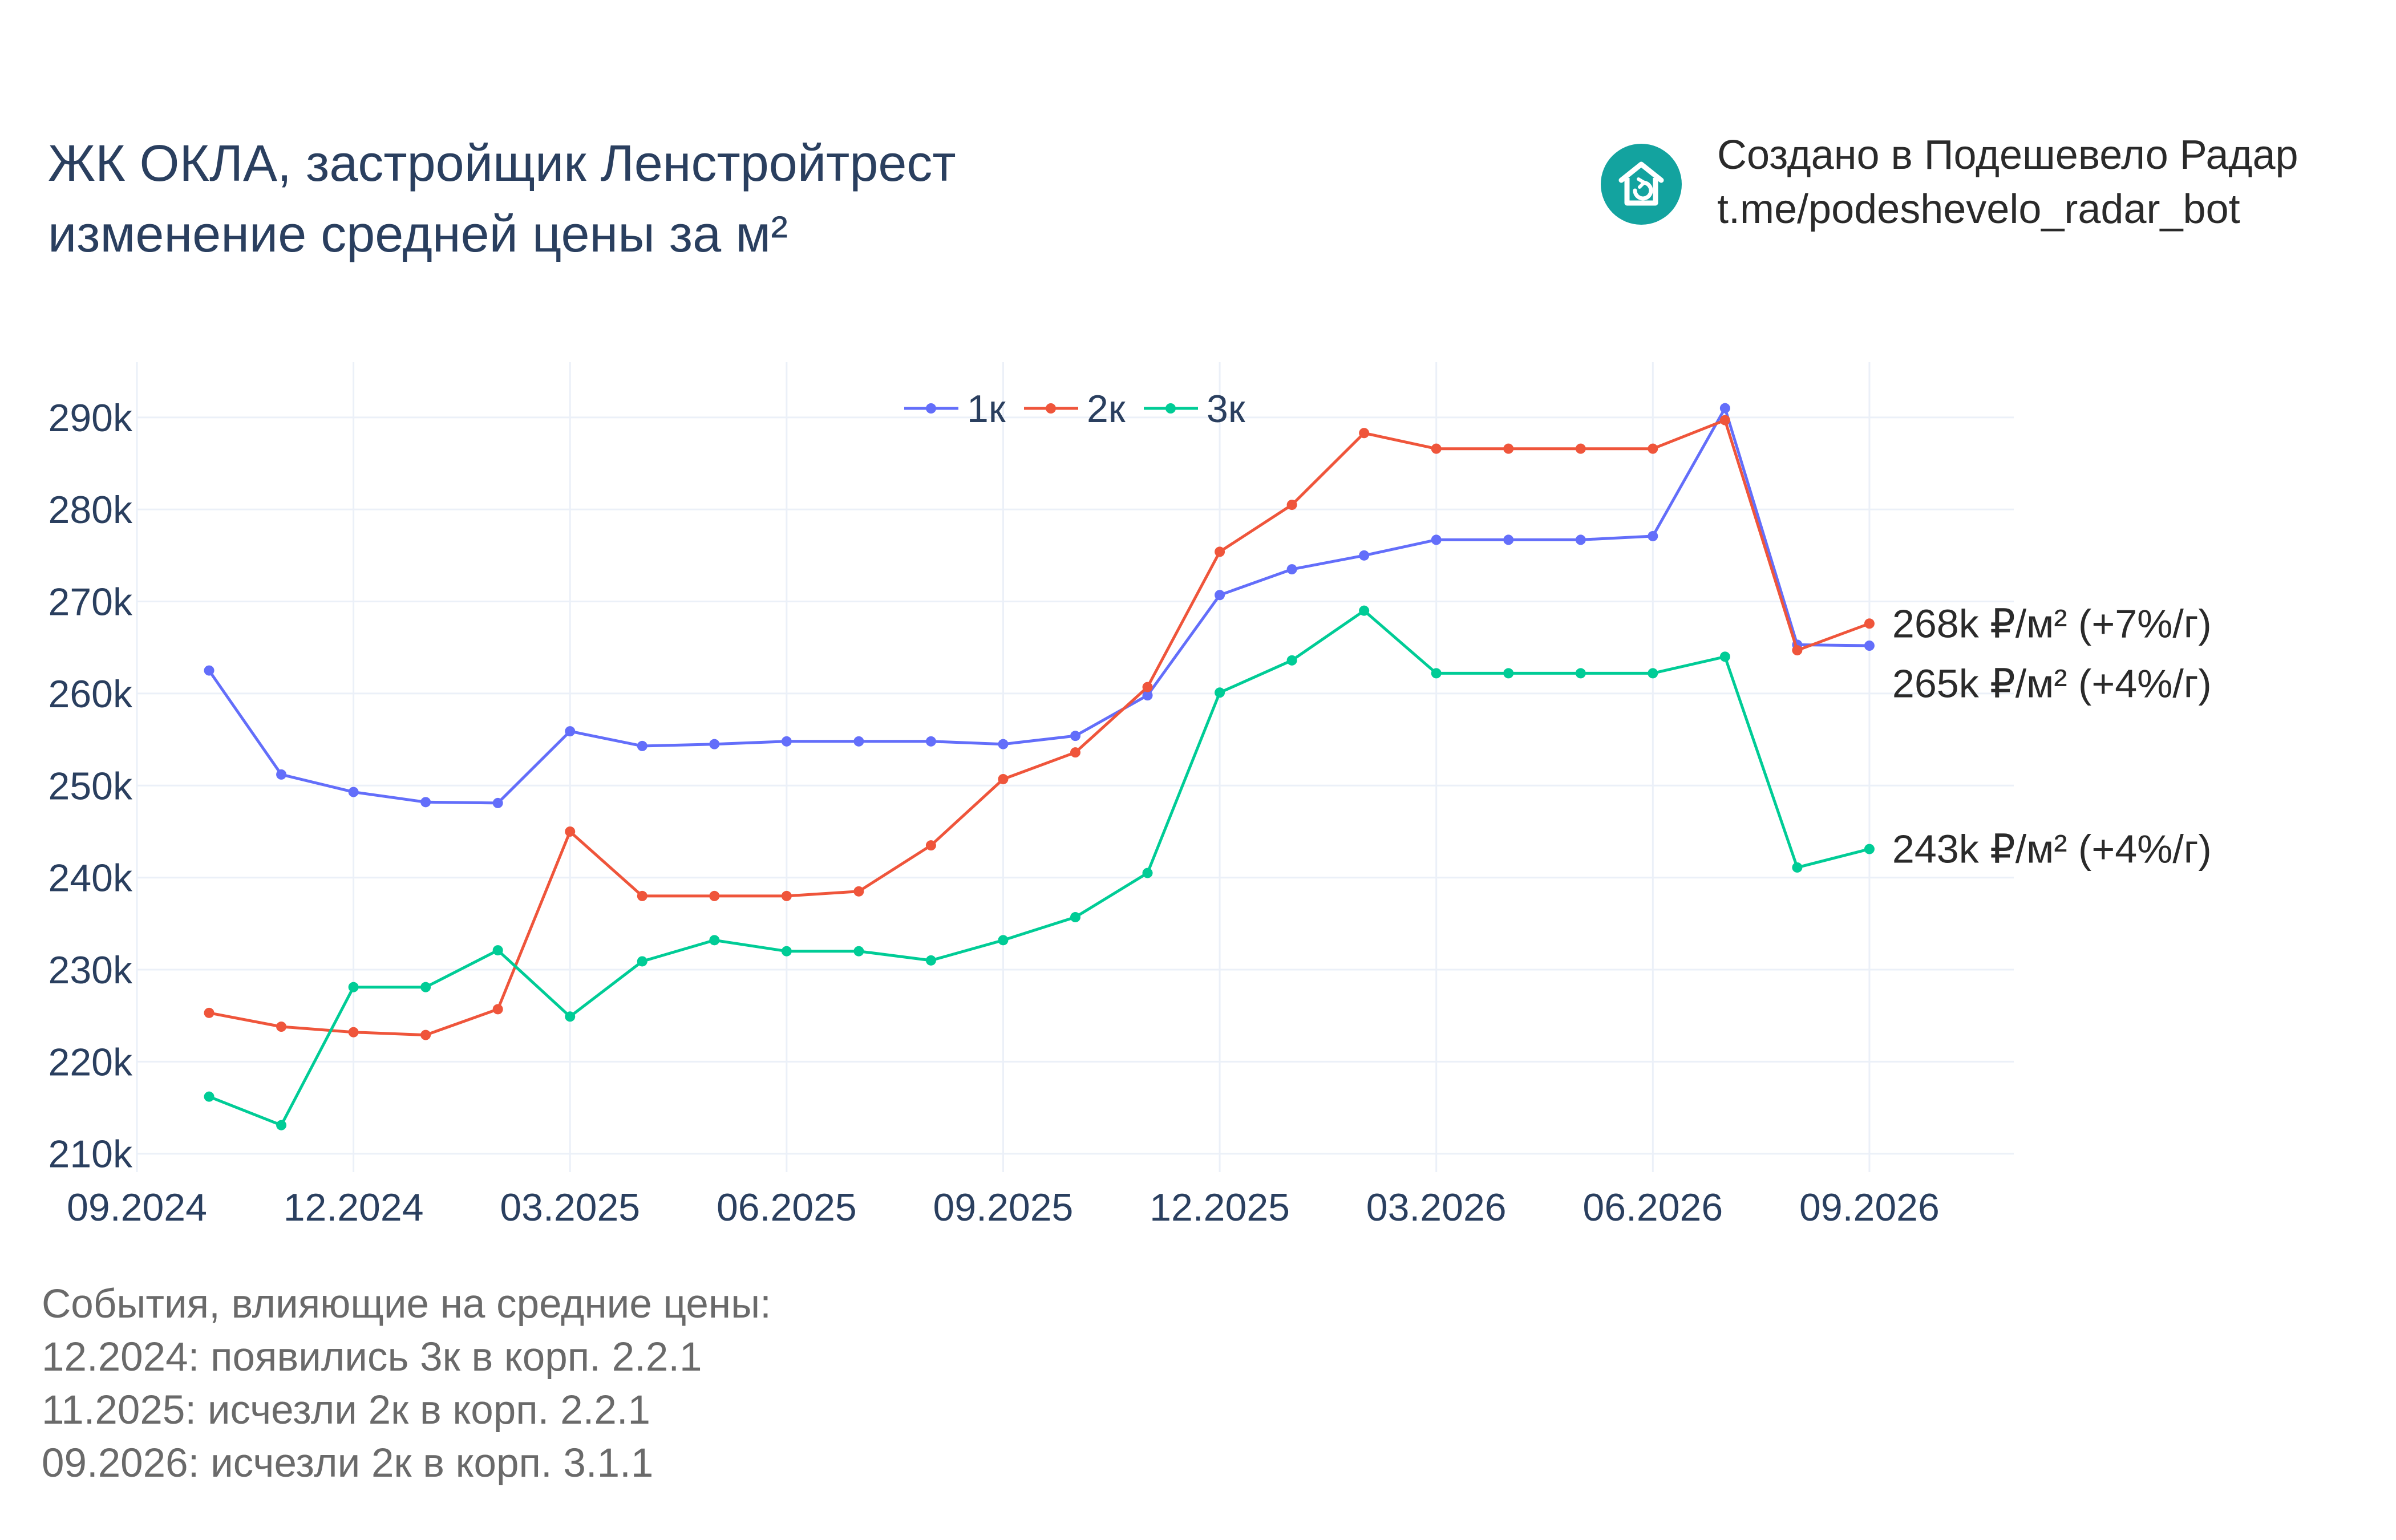  Describe the element at coordinates (1641, 185) in the screenshot. I see `house-icon` at that location.